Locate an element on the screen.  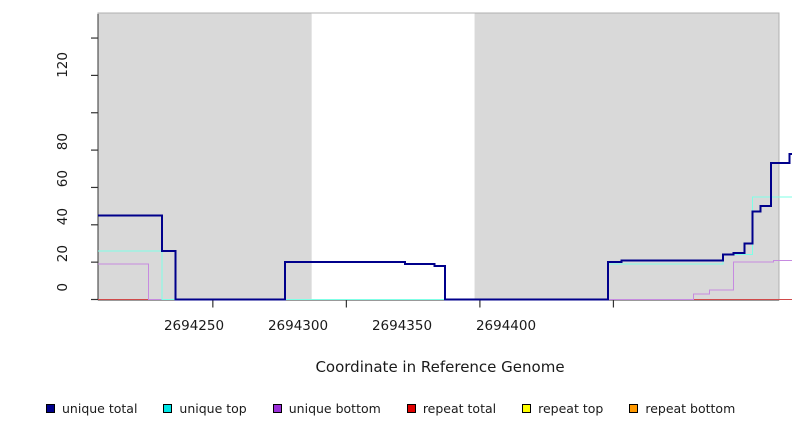
legend-label: unique total is located at coordinates (100, 408).